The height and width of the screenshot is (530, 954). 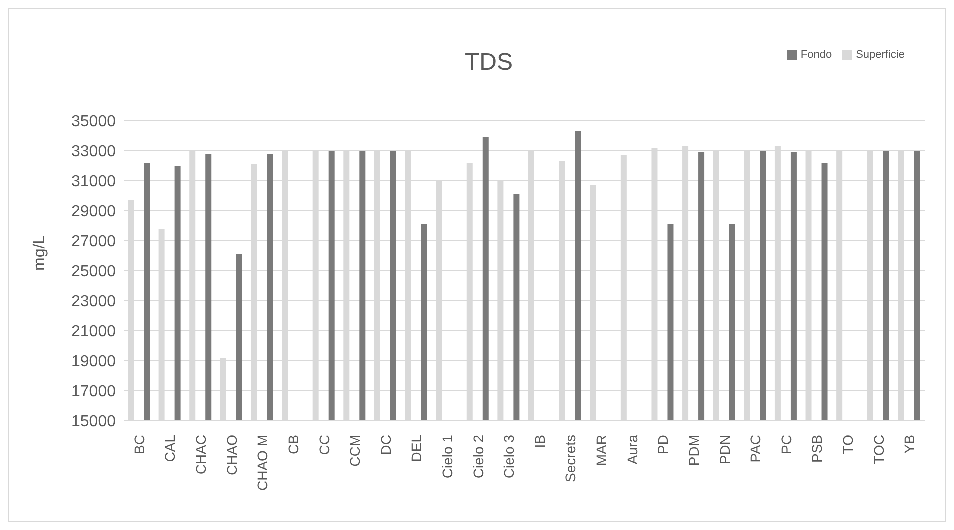 I want to click on x-tick-label: Cielo 1, so click(x=447, y=456).